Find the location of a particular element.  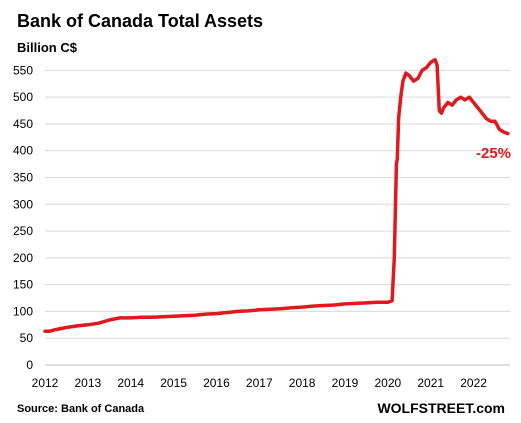

y-tick-label: 100 is located at coordinates (23, 311).